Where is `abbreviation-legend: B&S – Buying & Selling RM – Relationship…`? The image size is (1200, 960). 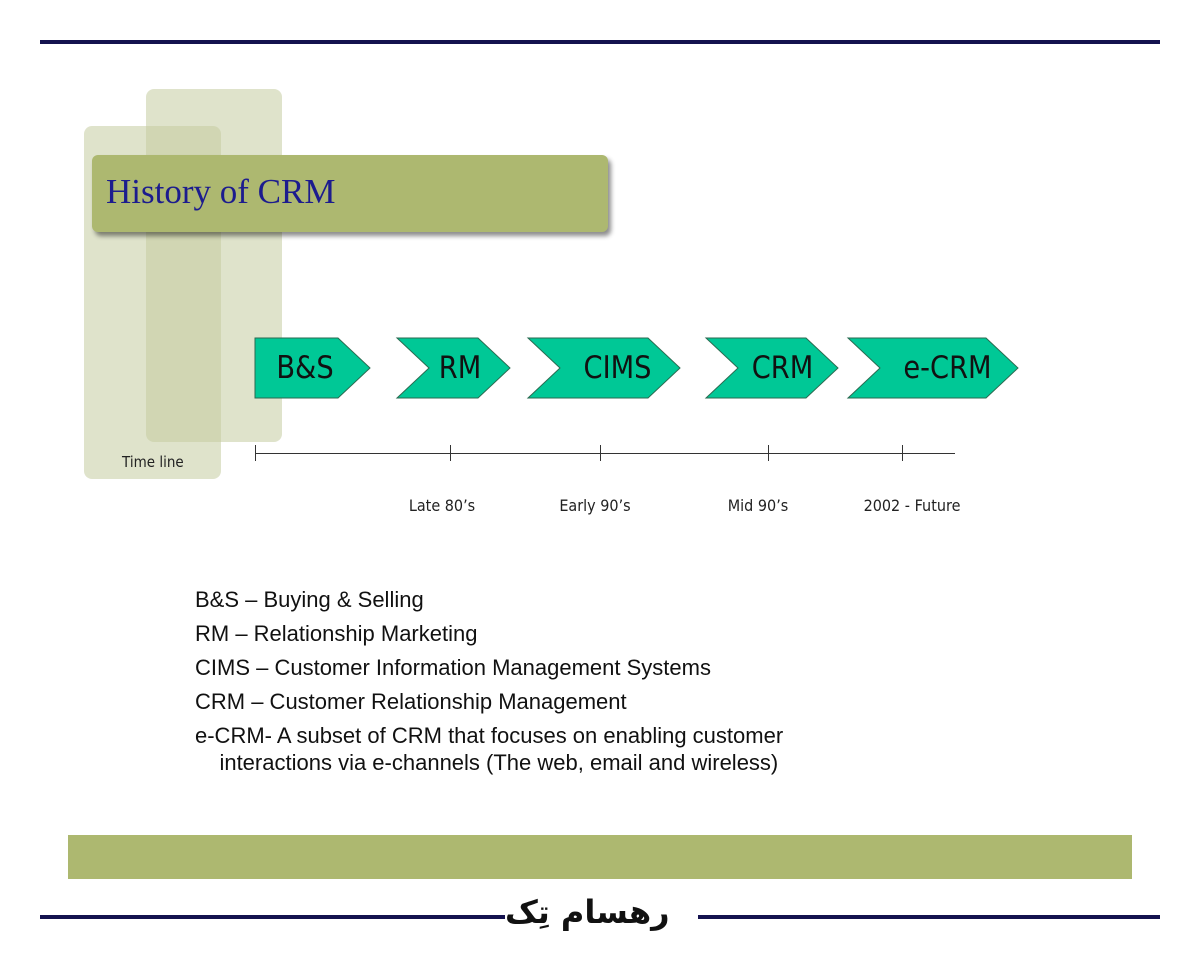
abbreviation-legend: B&S – Buying & Selling RM – Relationship… is located at coordinates (489, 679).